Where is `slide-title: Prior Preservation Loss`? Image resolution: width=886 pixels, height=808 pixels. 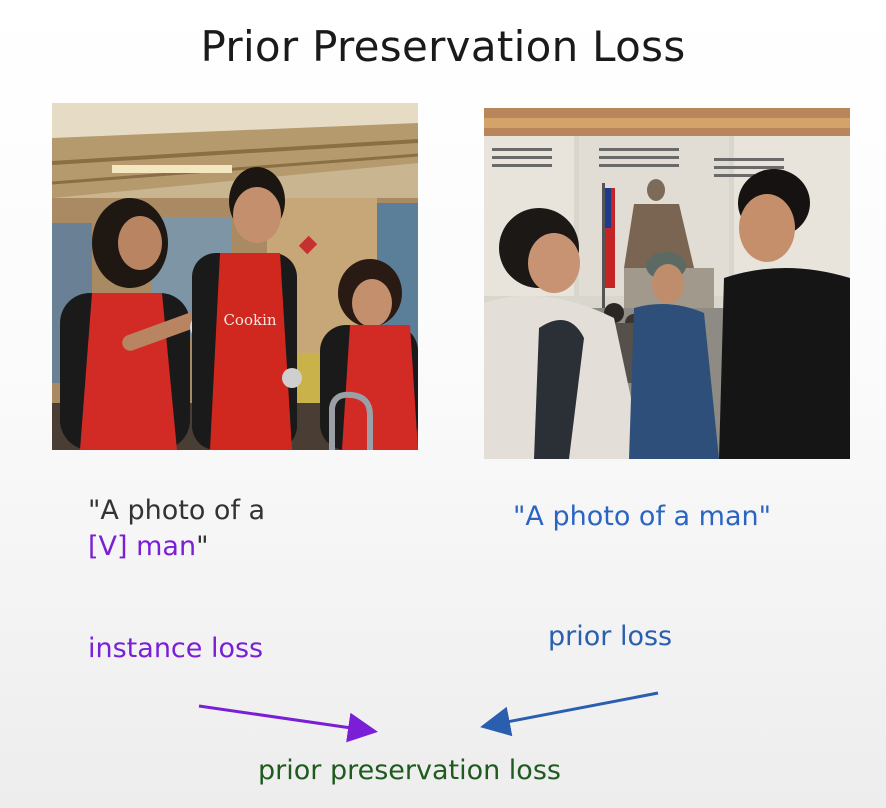
slide-title: Prior Preservation Loss is located at coordinates (443, 46).